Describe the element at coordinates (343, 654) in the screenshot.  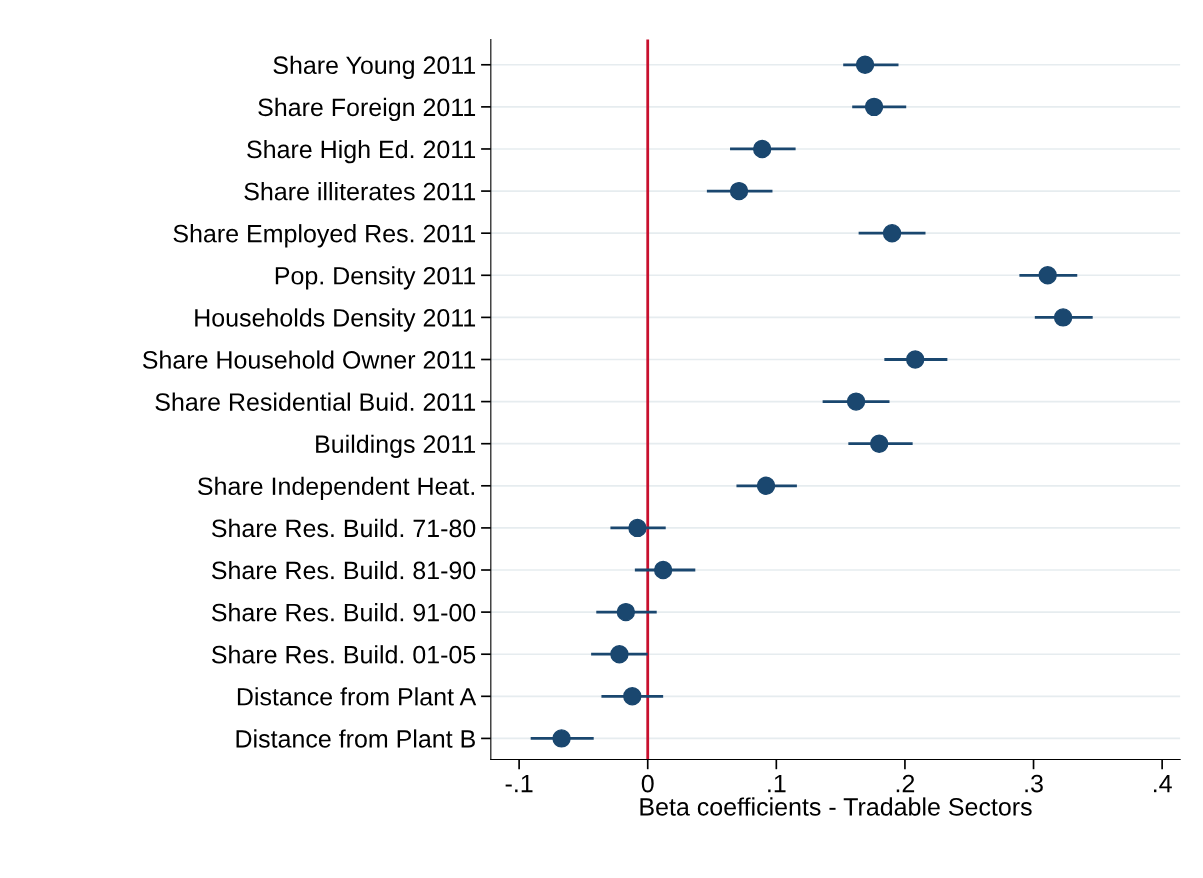
I see `y-tick-label: Share Res. Build. 01-05` at that location.